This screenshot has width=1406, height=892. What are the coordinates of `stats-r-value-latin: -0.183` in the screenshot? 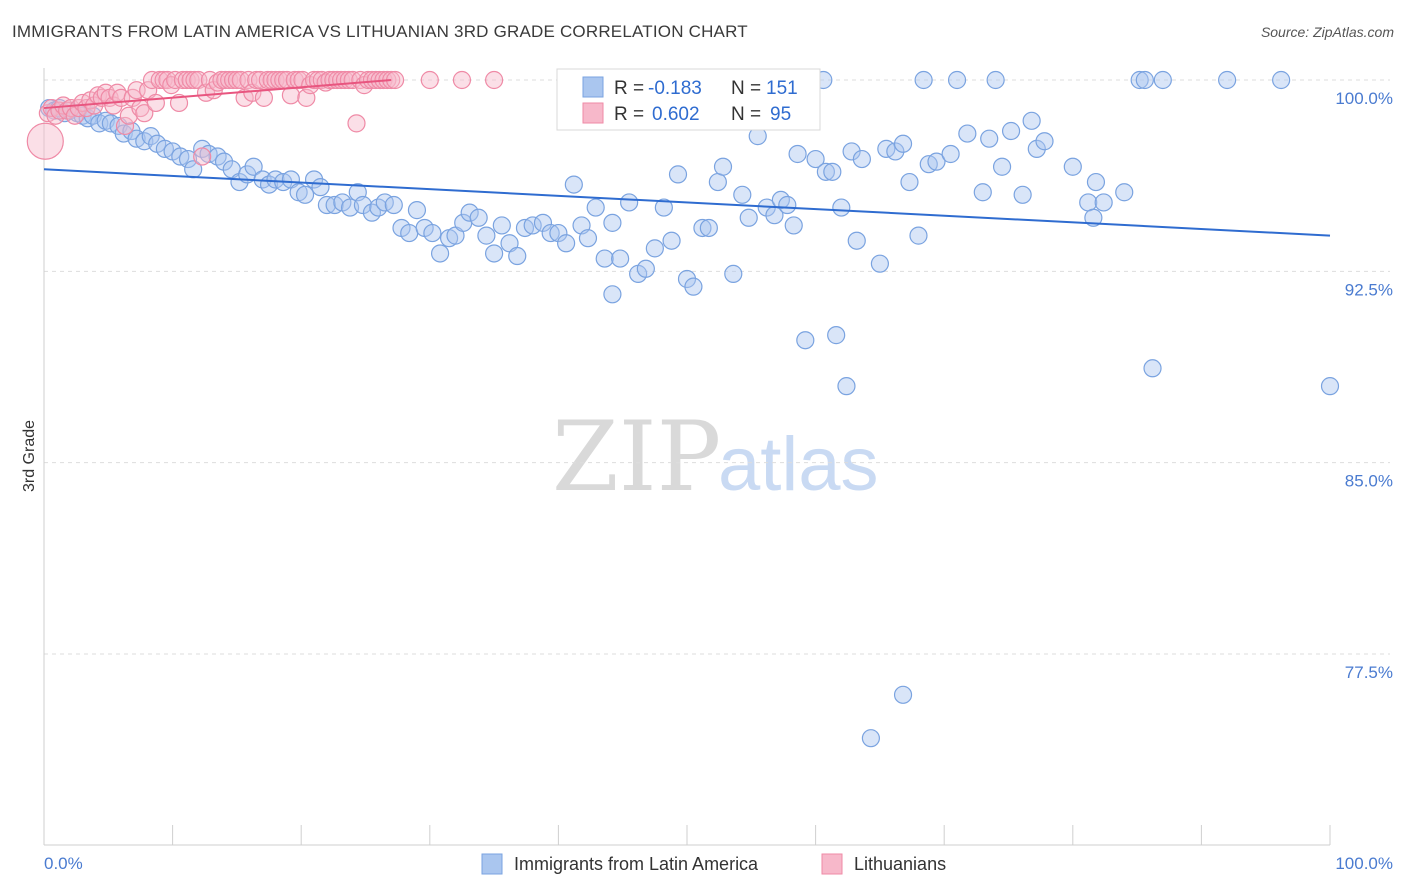 It's located at (675, 88).